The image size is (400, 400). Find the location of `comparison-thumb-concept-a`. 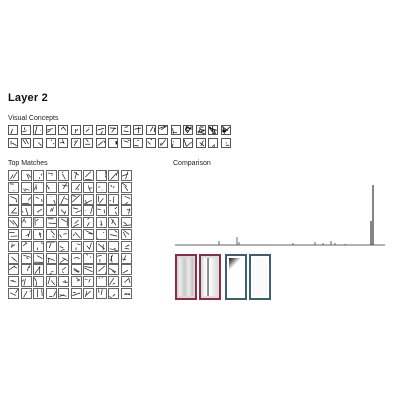

comparison-thumb-concept-a is located at coordinates (186, 277).